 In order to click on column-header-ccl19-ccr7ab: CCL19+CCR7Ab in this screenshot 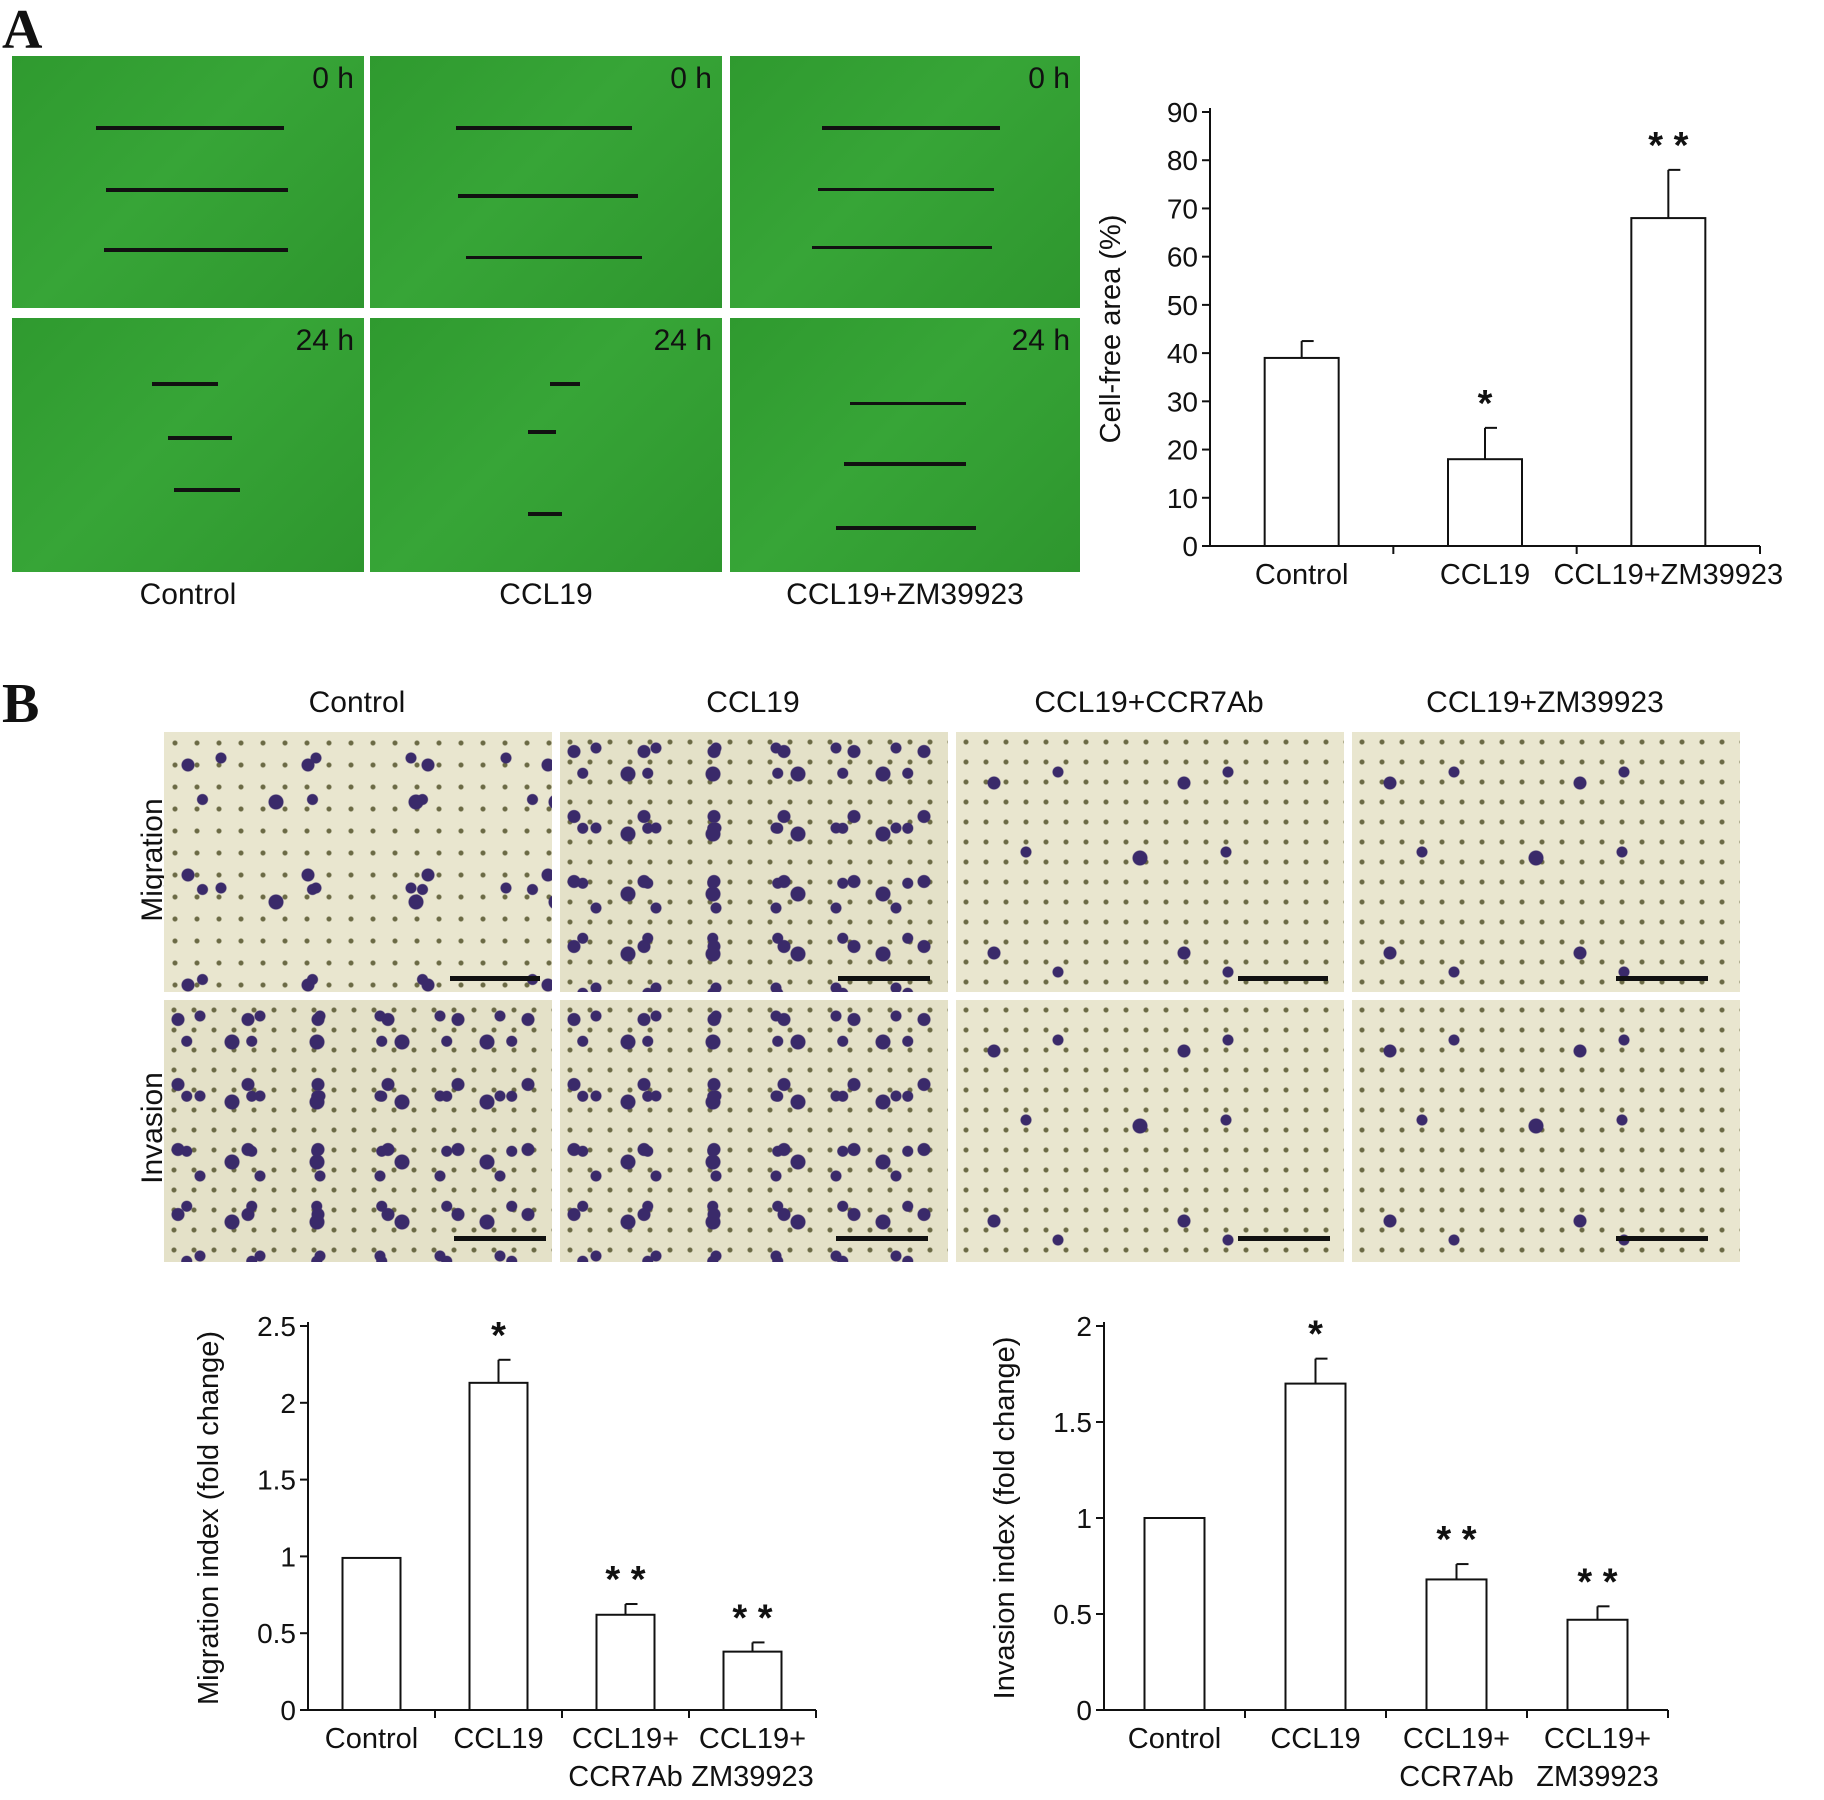, I will do `click(1149, 702)`.